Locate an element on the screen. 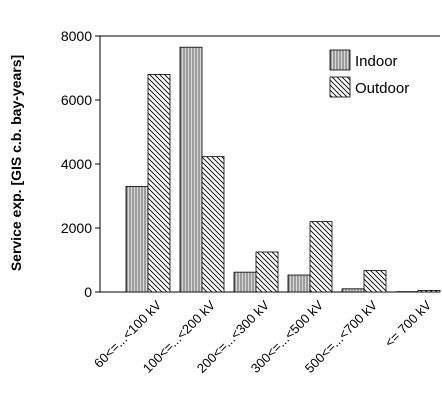  y-tick-label: 4000 is located at coordinates (76, 164).